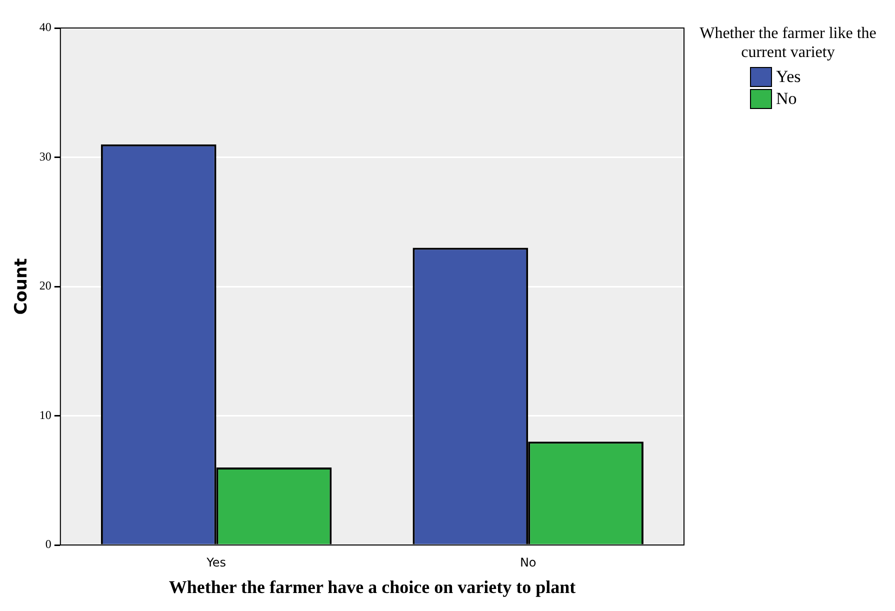 The image size is (895, 611). What do you see at coordinates (45, 27) in the screenshot?
I see `y-tick-label: 40` at bounding box center [45, 27].